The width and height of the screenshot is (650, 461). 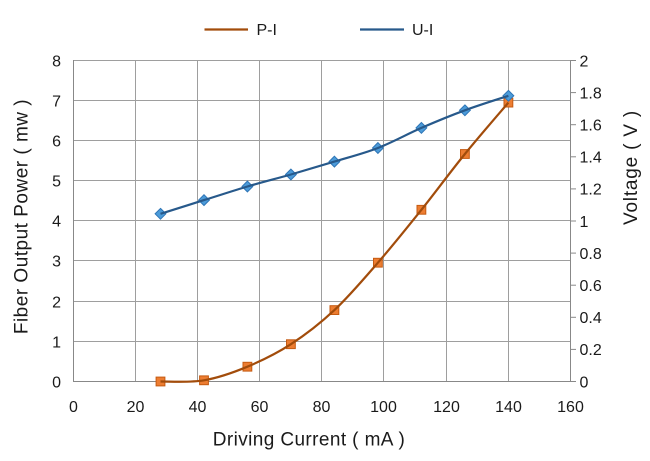 I want to click on svg-text: 3, so click(x=56, y=261).